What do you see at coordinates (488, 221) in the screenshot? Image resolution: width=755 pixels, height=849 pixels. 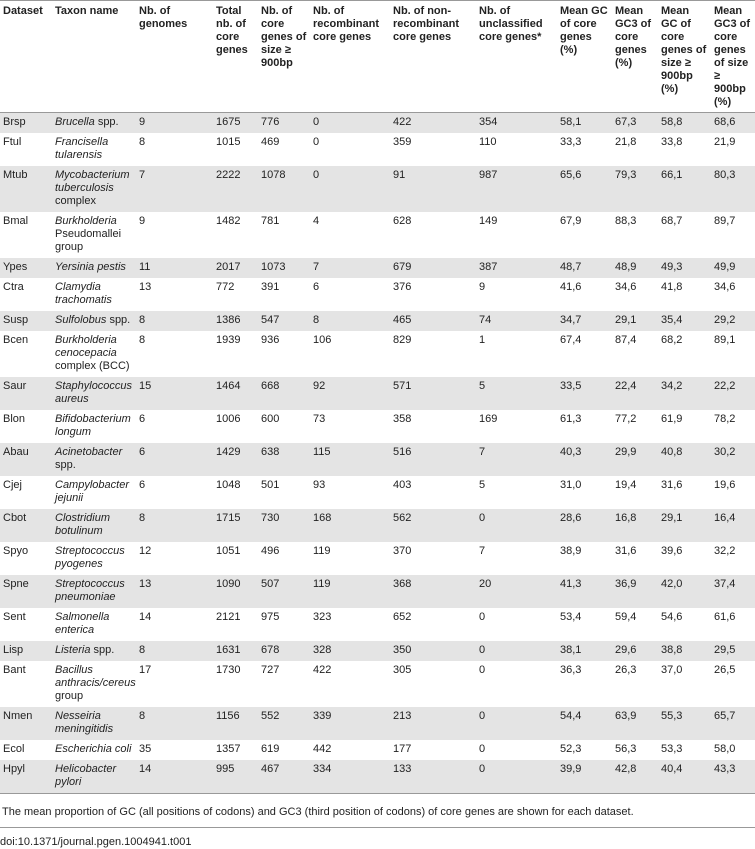 I see `table-cell: 149` at bounding box center [488, 221].